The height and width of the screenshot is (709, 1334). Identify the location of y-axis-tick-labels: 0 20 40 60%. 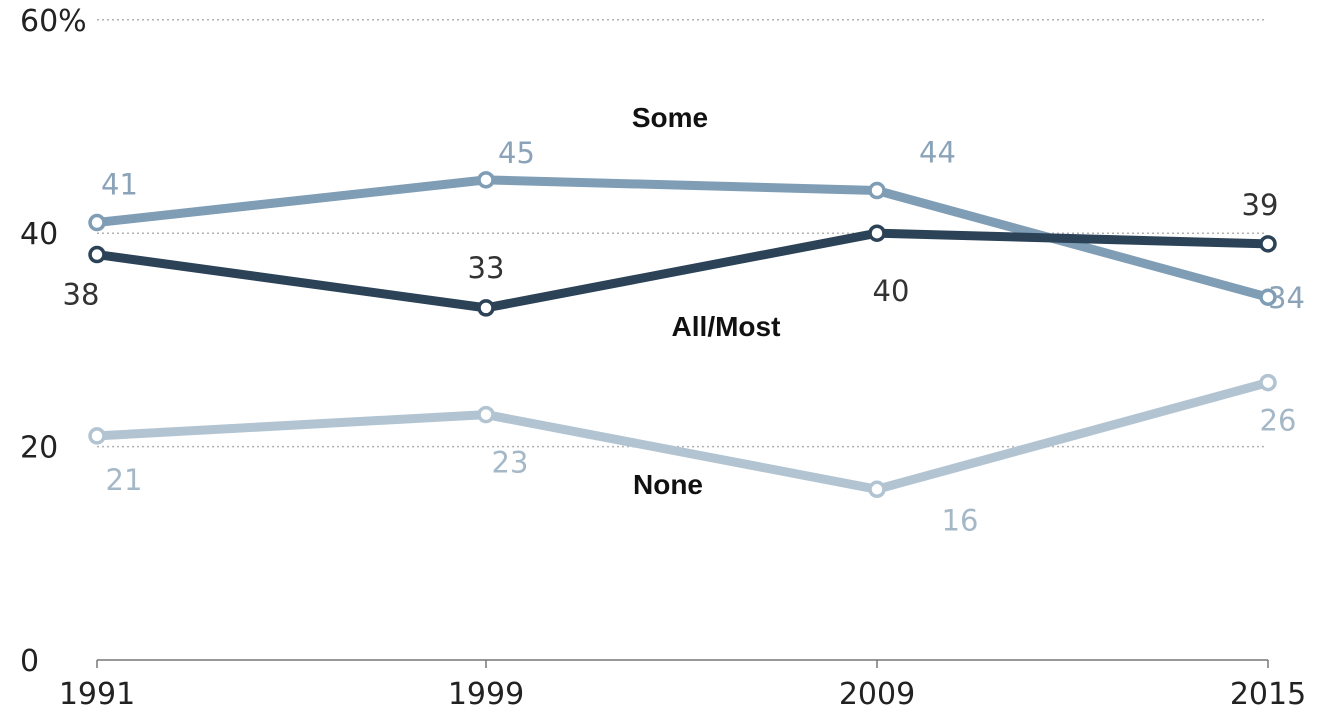
(53, 341).